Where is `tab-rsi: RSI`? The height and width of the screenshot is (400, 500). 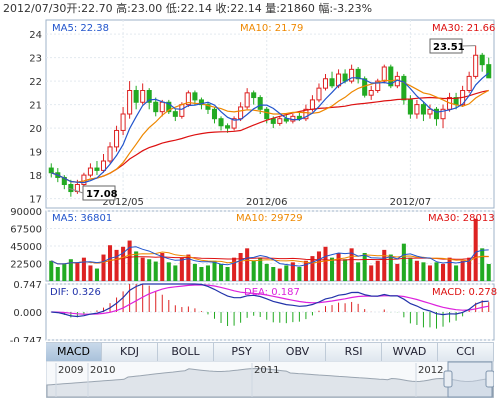 tab-rsi: RSI is located at coordinates (354, 352).